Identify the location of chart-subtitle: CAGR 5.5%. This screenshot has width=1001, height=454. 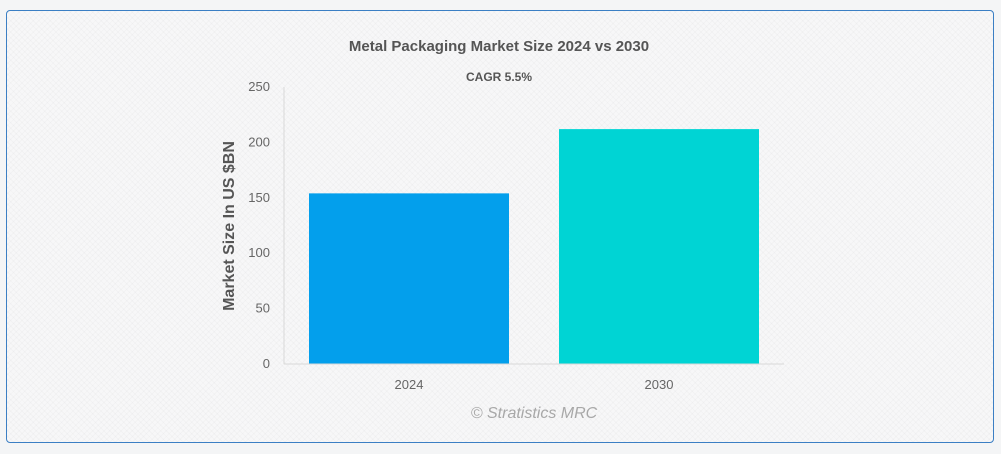
(499, 77).